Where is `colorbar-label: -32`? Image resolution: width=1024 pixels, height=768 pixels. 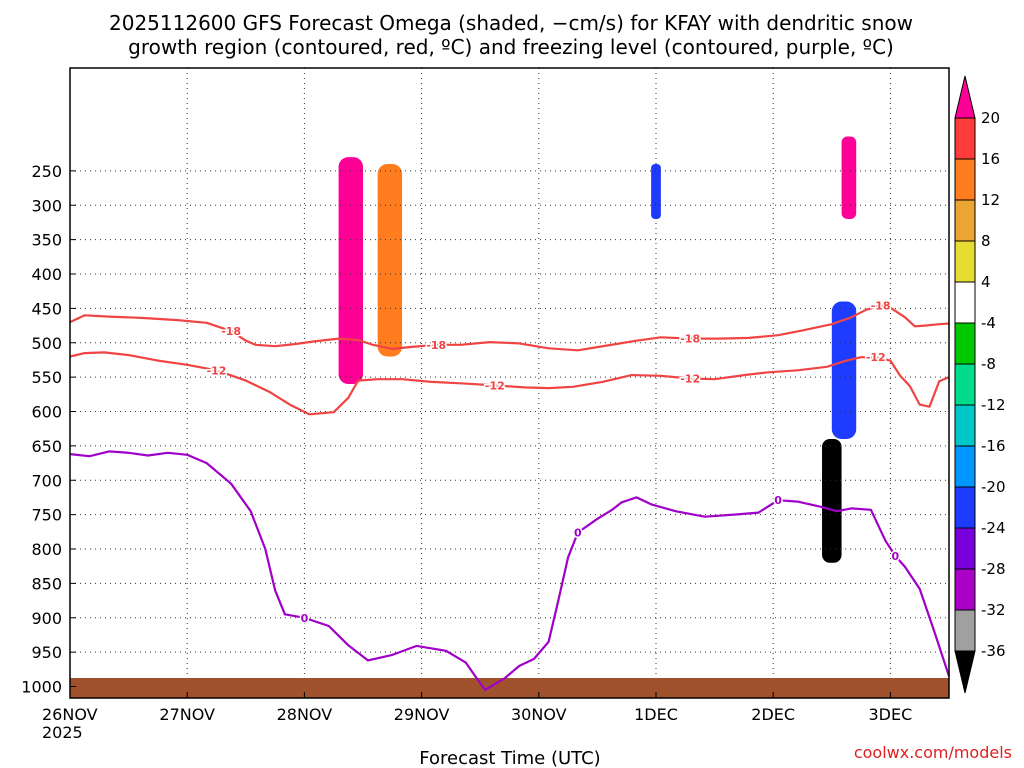 colorbar-label: -32 is located at coordinates (993, 610).